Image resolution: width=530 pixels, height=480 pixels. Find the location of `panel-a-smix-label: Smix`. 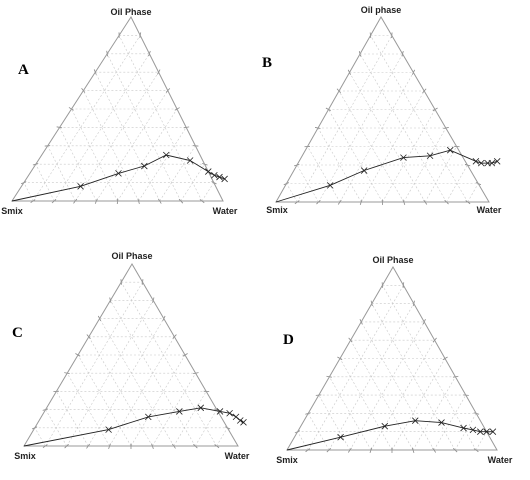

panel-a-smix-label: Smix is located at coordinates (12, 211).